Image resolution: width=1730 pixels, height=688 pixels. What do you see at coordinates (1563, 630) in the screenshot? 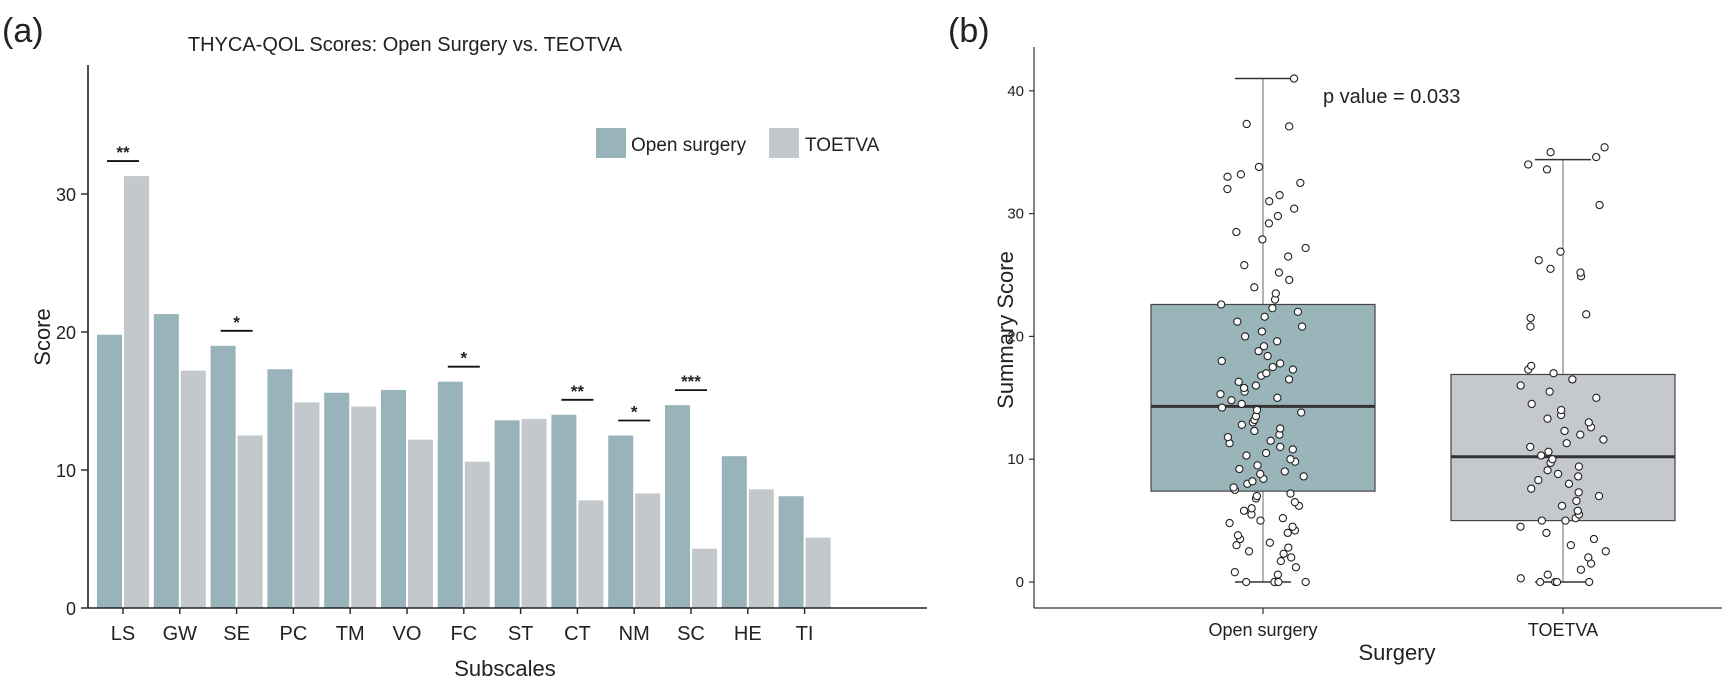
I see `x-tick-label-toetva: TOETVA` at bounding box center [1563, 630].